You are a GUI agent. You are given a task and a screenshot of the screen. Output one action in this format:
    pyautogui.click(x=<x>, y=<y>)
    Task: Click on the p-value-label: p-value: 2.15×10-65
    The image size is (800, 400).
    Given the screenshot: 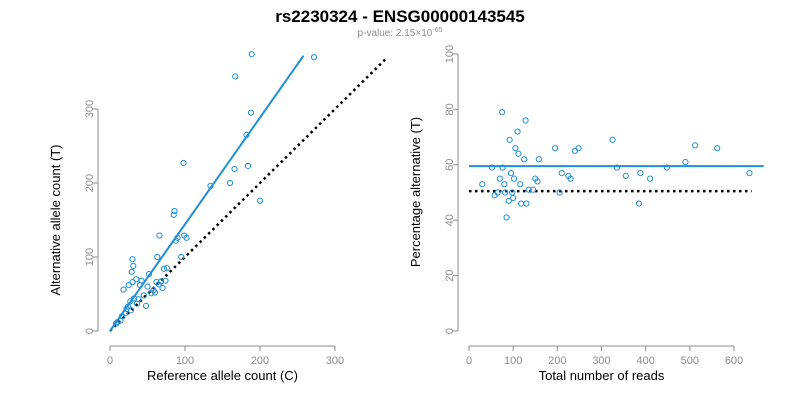 What is the action you would take?
    pyautogui.click(x=400, y=33)
    